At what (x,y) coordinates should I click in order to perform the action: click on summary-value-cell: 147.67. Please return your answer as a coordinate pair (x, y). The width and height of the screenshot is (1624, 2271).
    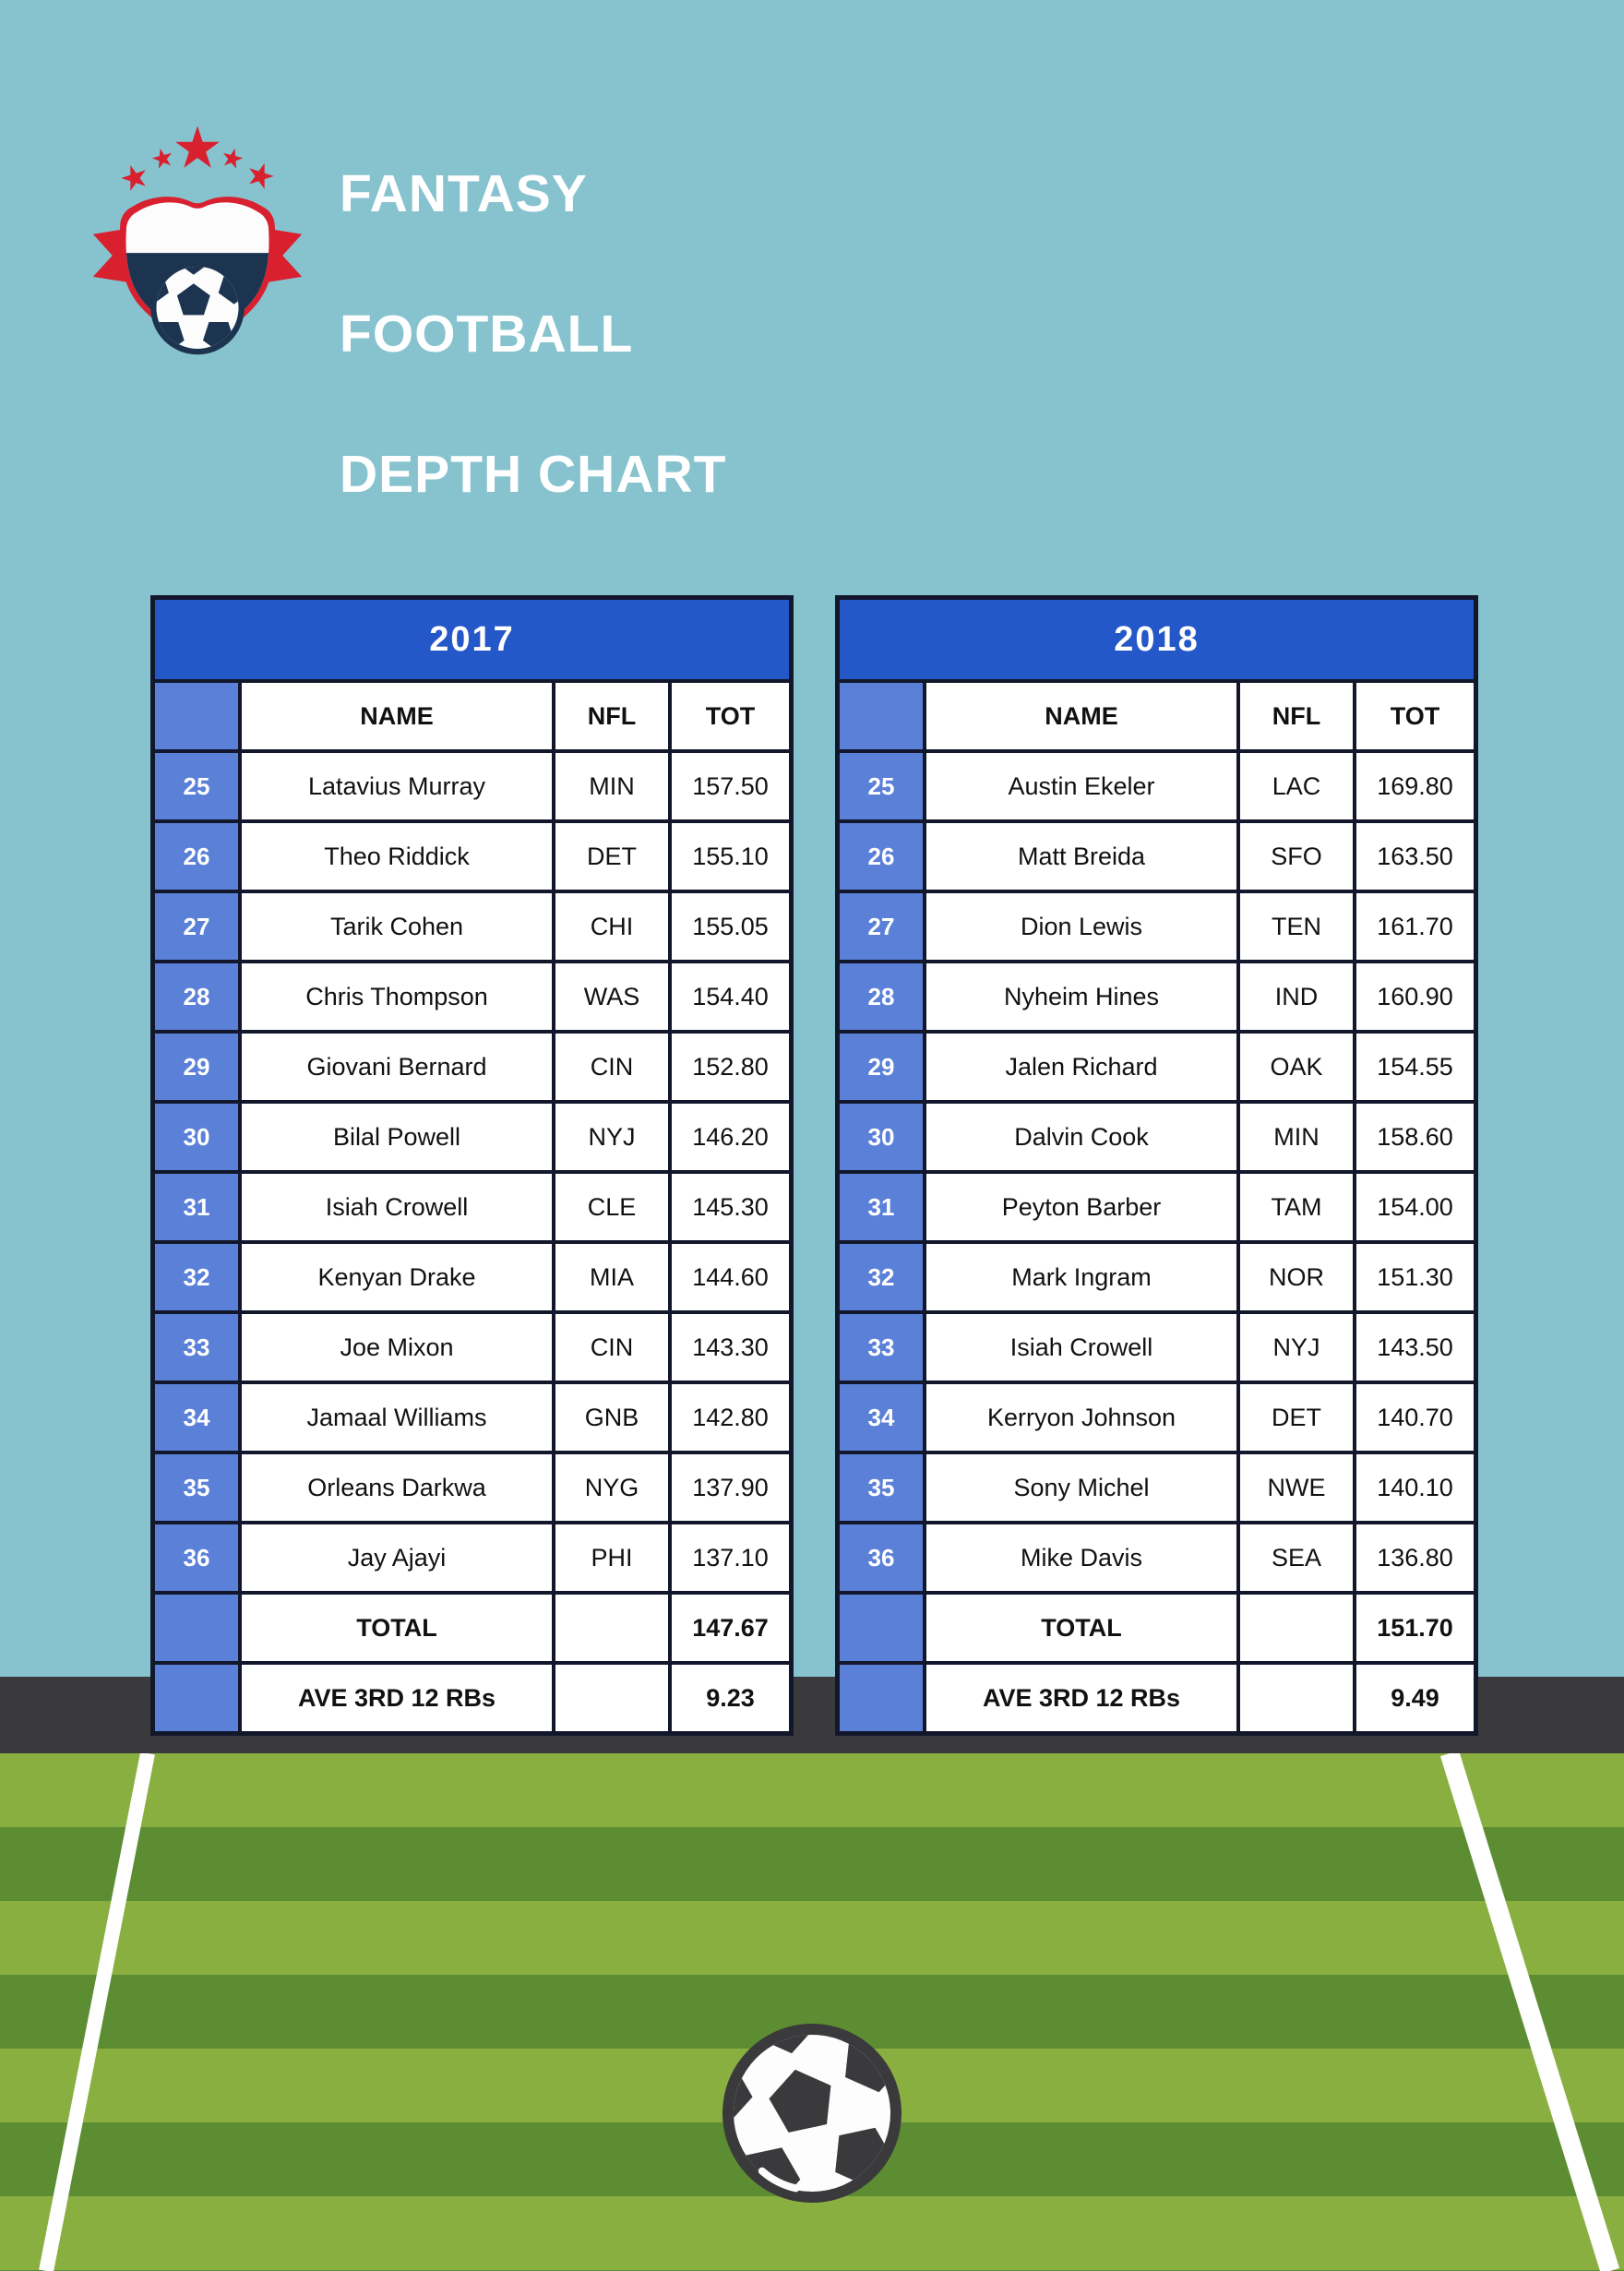
    Looking at the image, I should click on (730, 1628).